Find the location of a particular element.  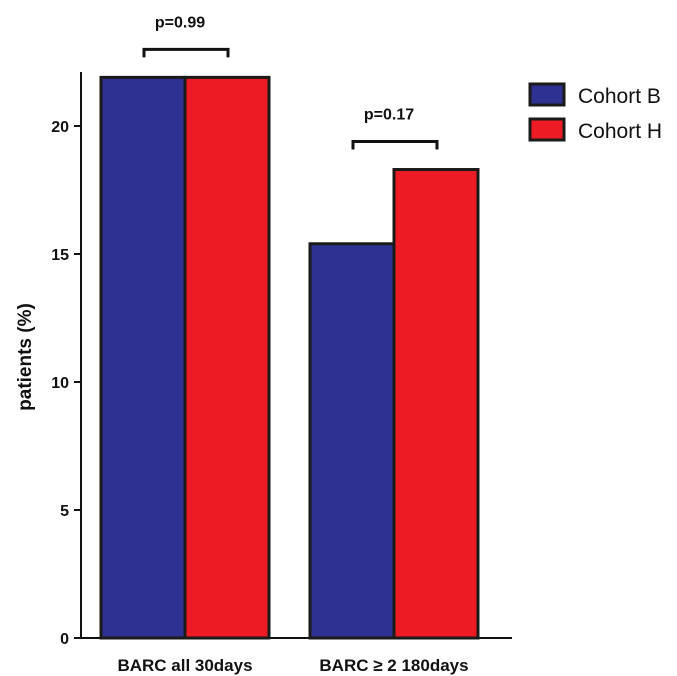

category-labels: BARC all 30days BARC ≥ 2 180days is located at coordinates (292, 665).